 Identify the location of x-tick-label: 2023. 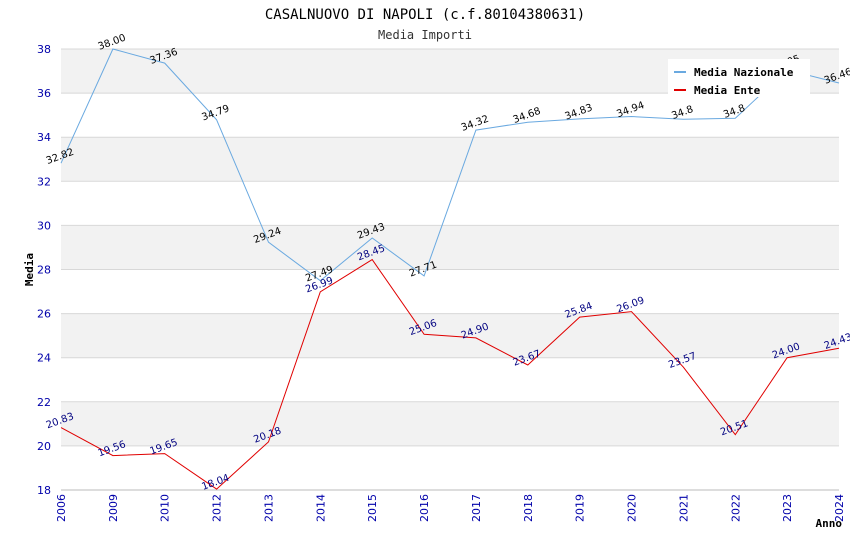
(787, 508).